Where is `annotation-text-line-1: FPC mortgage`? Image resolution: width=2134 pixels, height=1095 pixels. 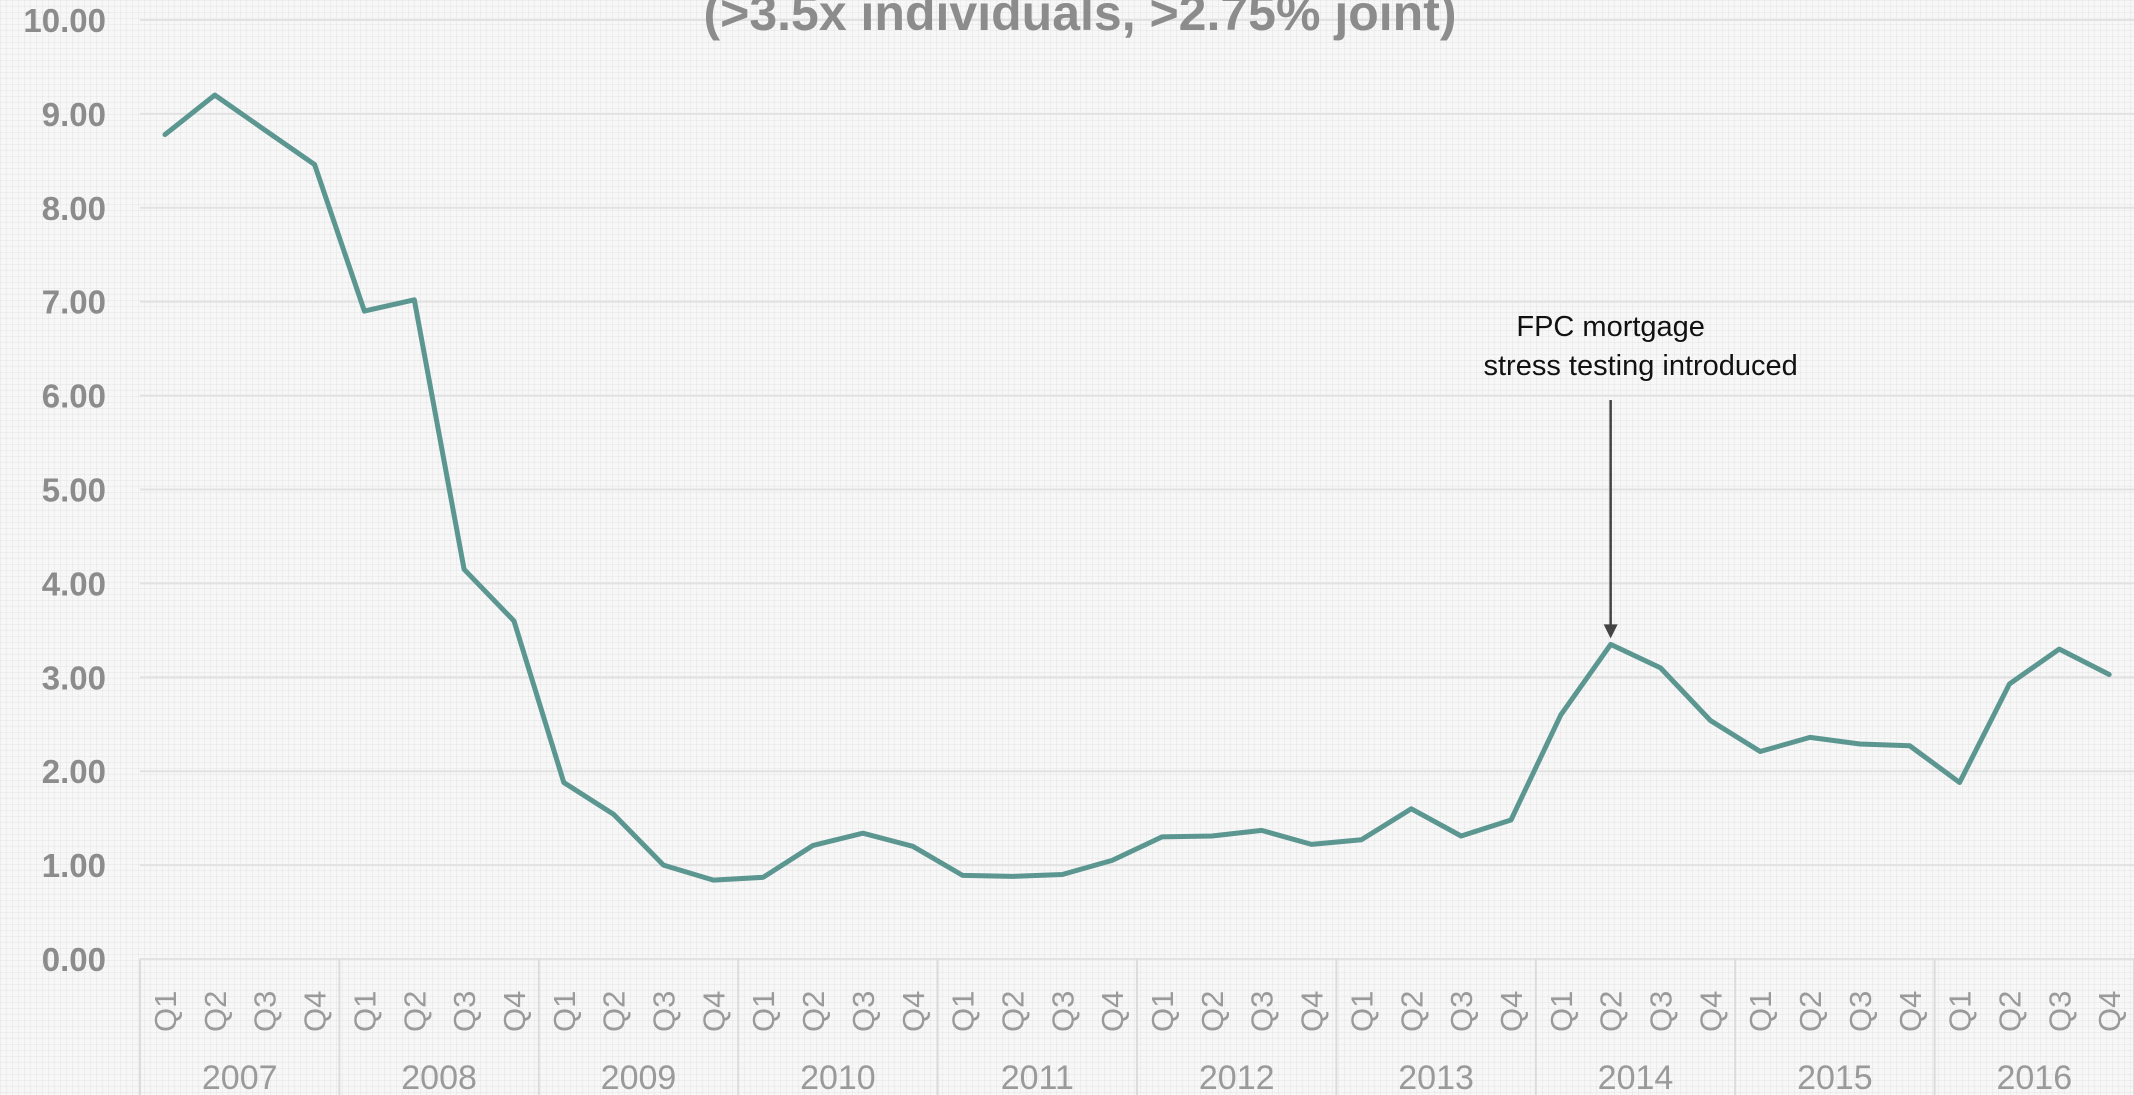 annotation-text-line-1: FPC mortgage is located at coordinates (1610, 327).